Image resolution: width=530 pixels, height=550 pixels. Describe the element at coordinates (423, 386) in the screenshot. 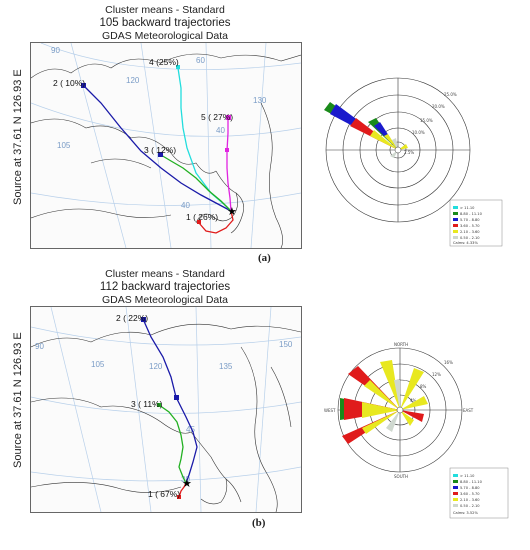

I see `panel-b-ring-label-1: 8%` at that location.